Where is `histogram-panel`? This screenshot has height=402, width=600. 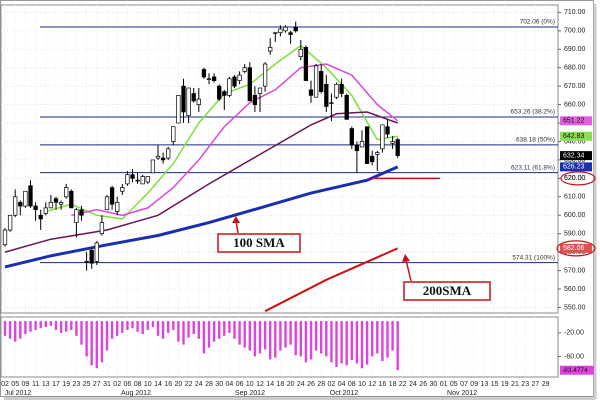 histogram-panel is located at coordinates (279, 347).